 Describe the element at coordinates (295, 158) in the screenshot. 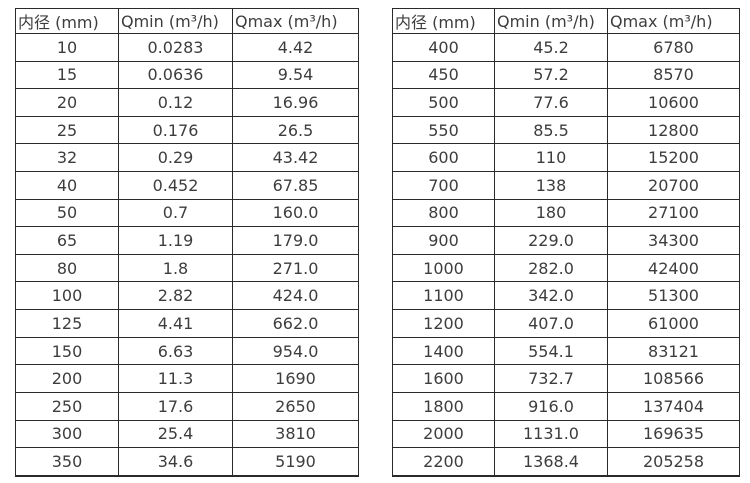

I see `table-cell: 43.42` at that location.